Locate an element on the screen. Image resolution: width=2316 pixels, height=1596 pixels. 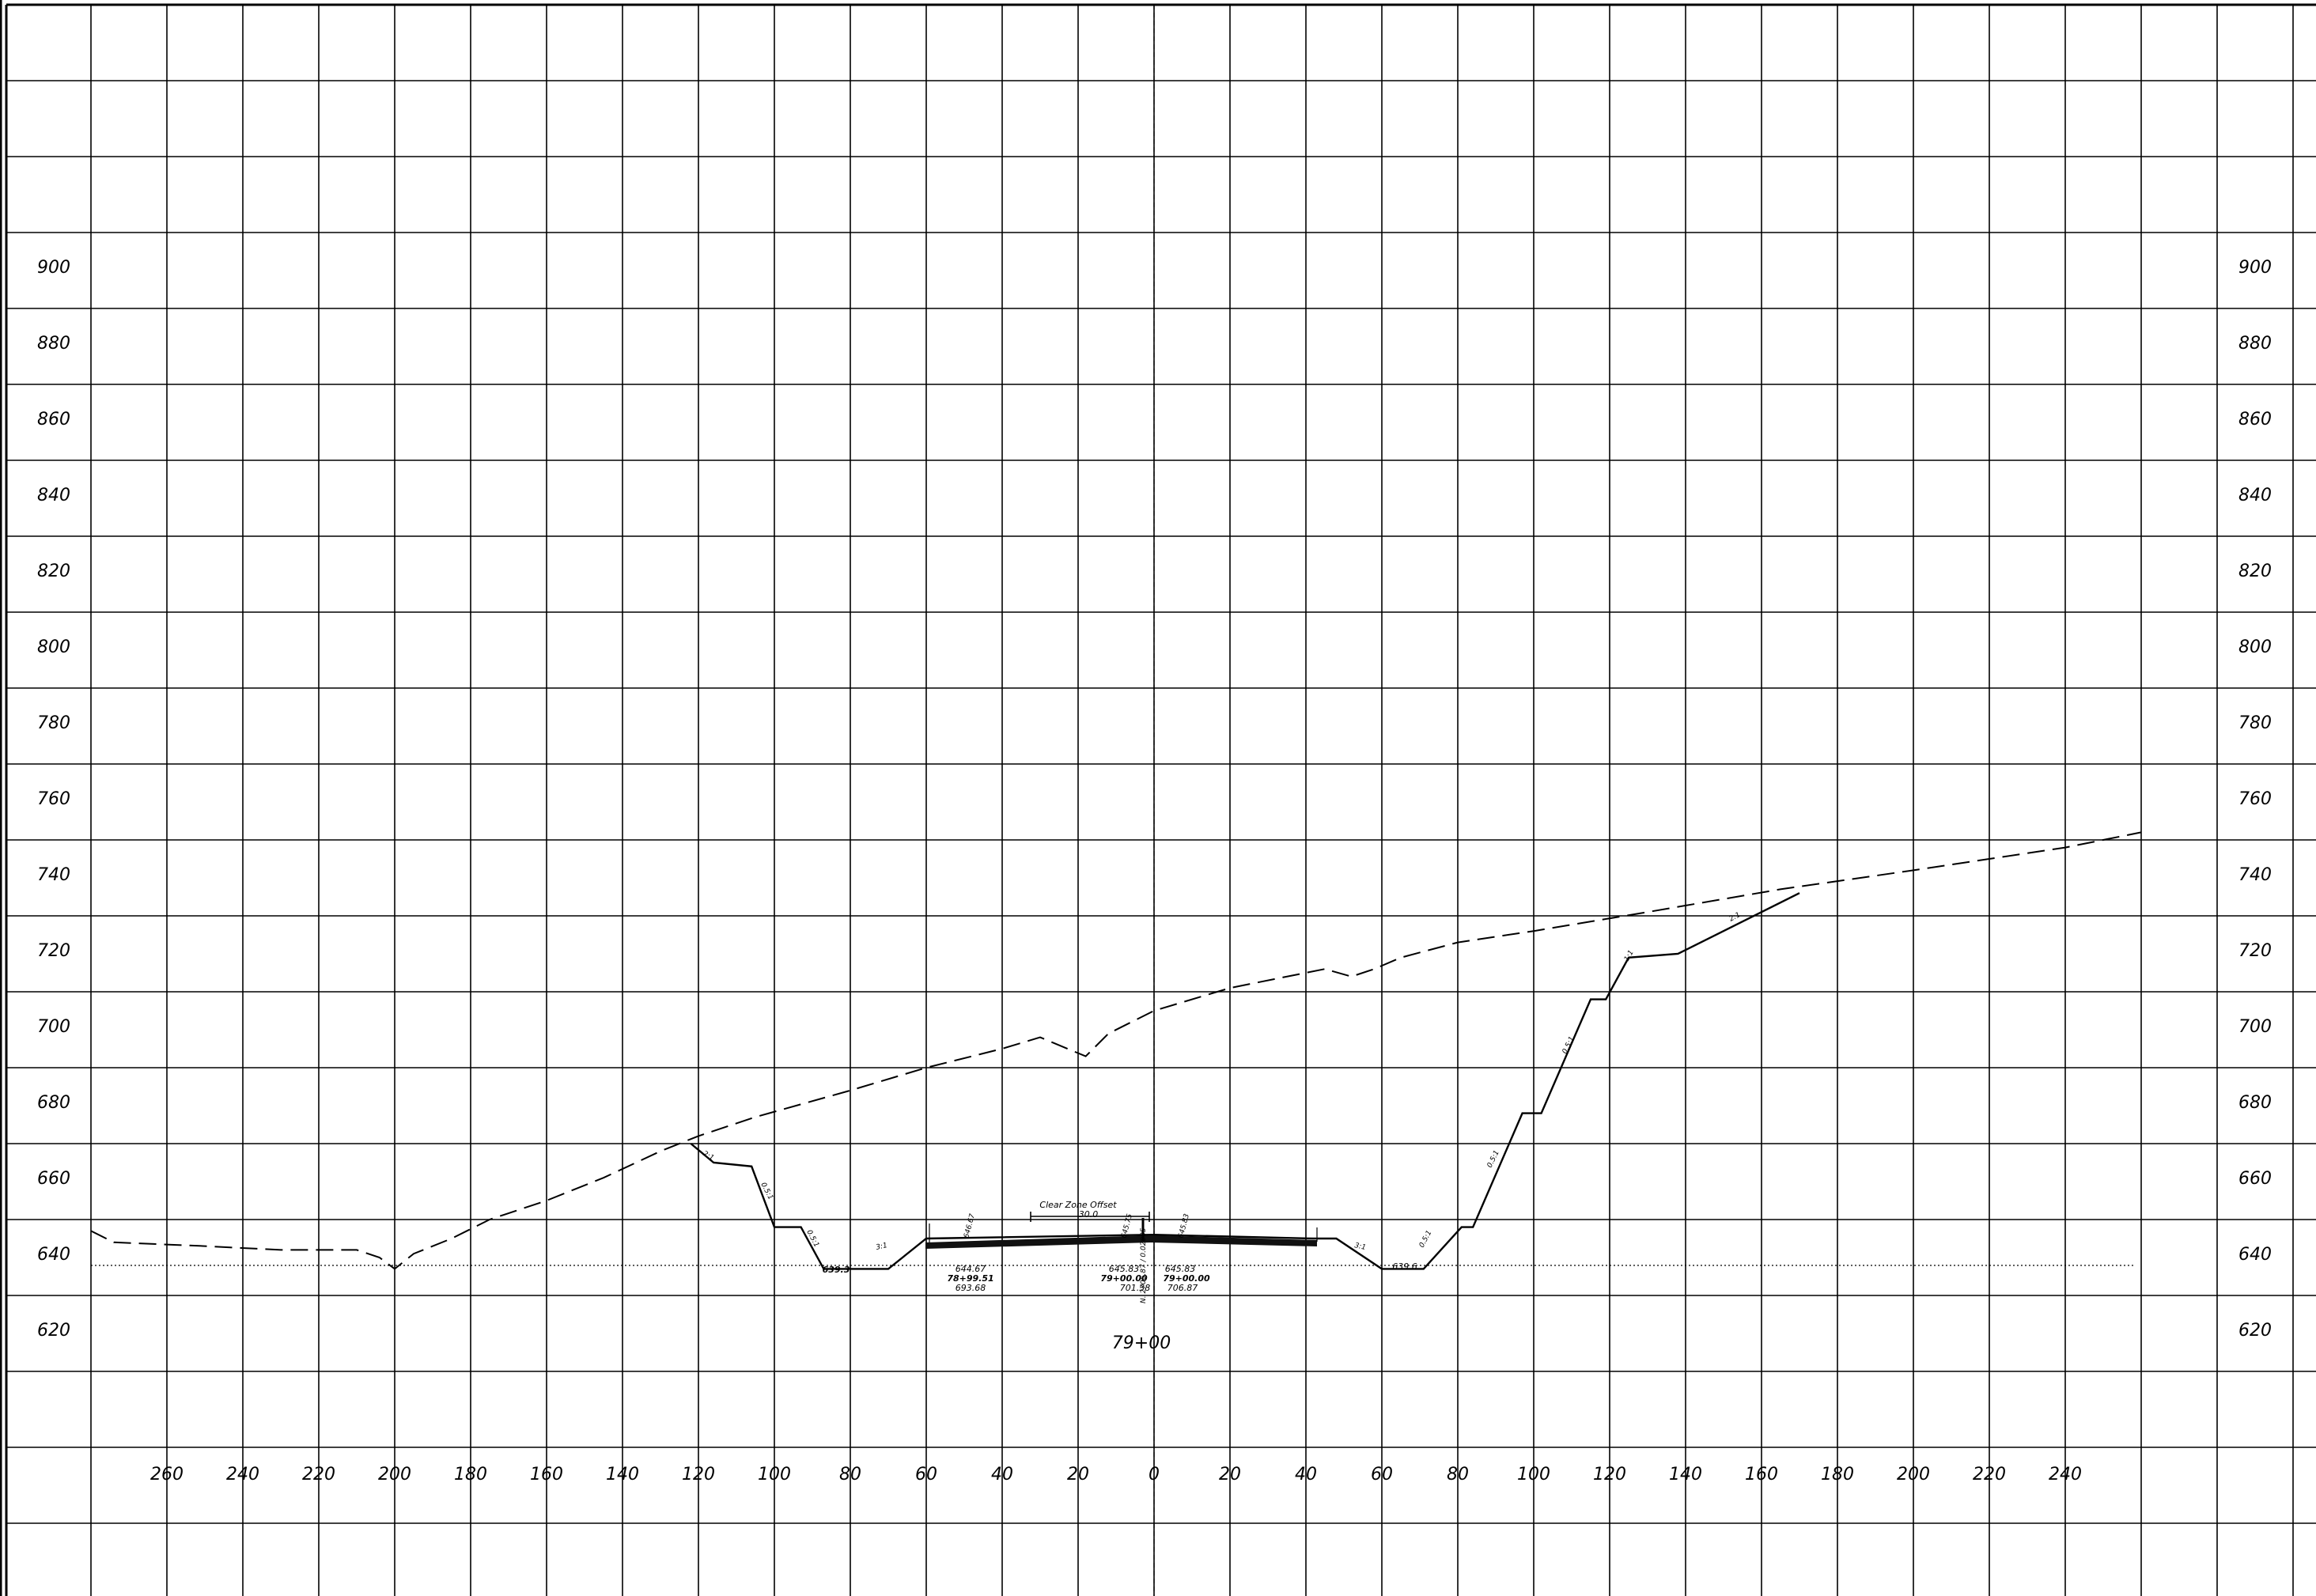
cl-right-offset: 706.87 is located at coordinates (1182, 1288).